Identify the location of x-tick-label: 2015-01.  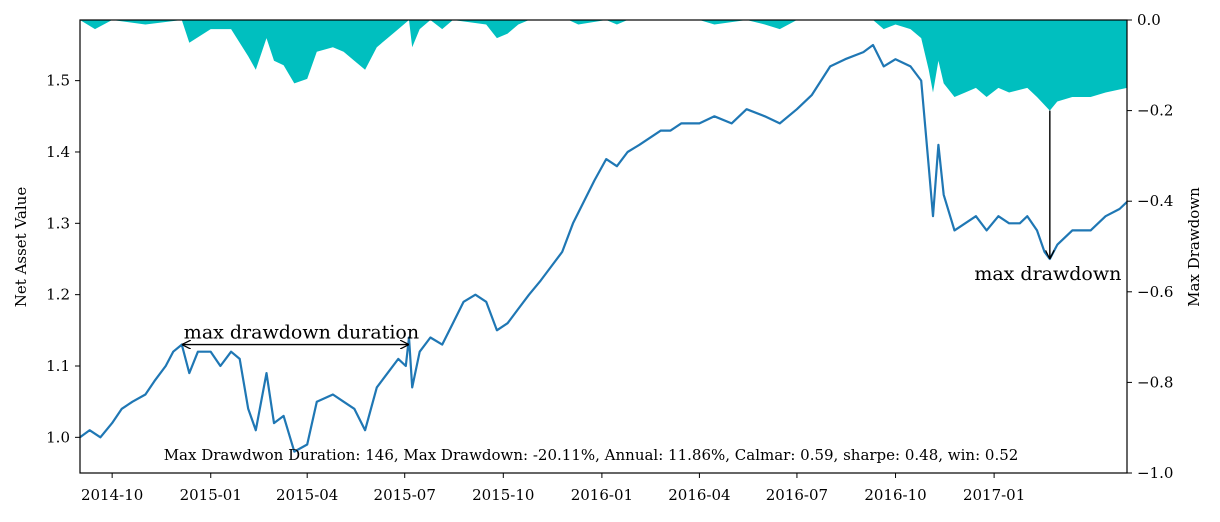
(211, 495).